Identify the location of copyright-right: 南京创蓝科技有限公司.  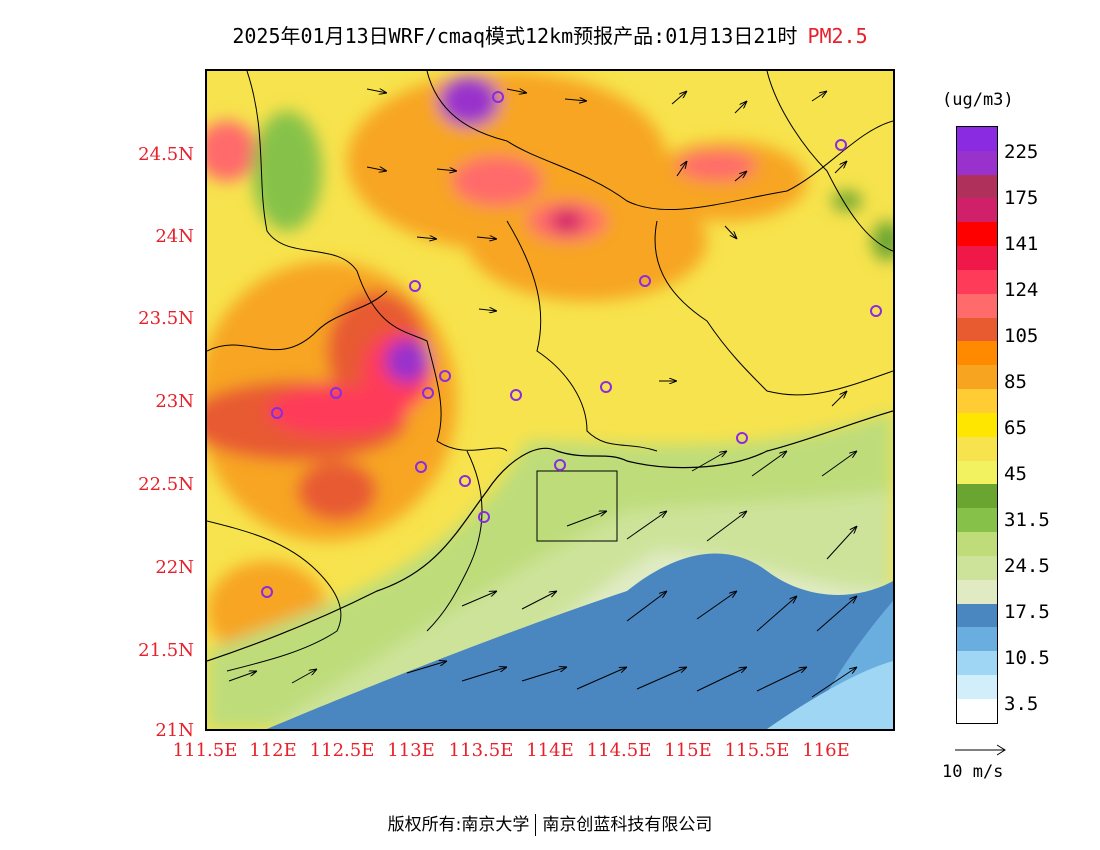
(627, 825).